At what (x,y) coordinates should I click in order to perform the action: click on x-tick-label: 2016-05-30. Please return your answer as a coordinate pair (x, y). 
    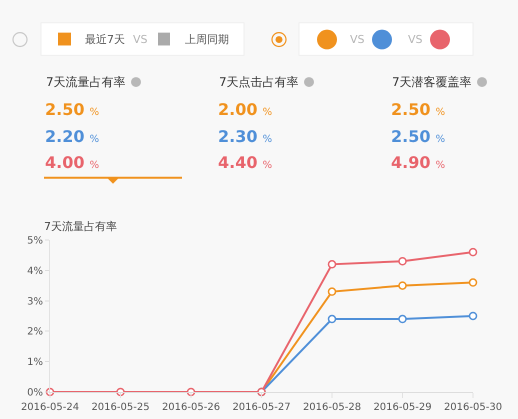
    Looking at the image, I should click on (473, 407).